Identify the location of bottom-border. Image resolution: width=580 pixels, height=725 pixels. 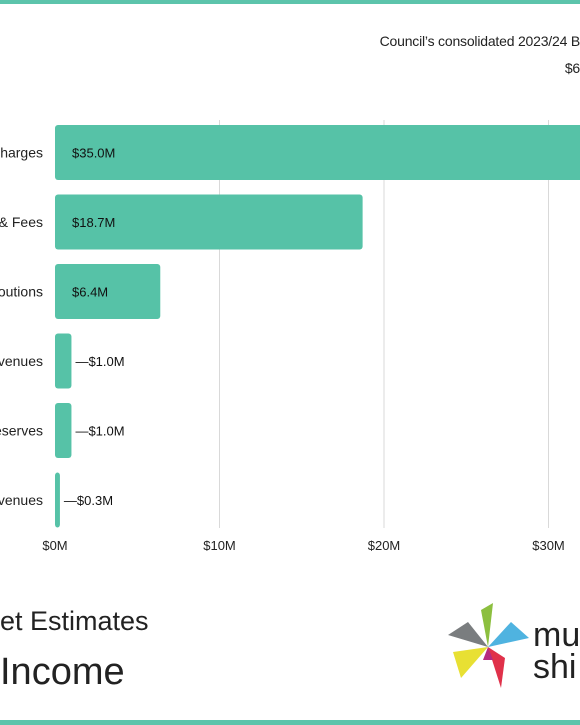
(290, 722).